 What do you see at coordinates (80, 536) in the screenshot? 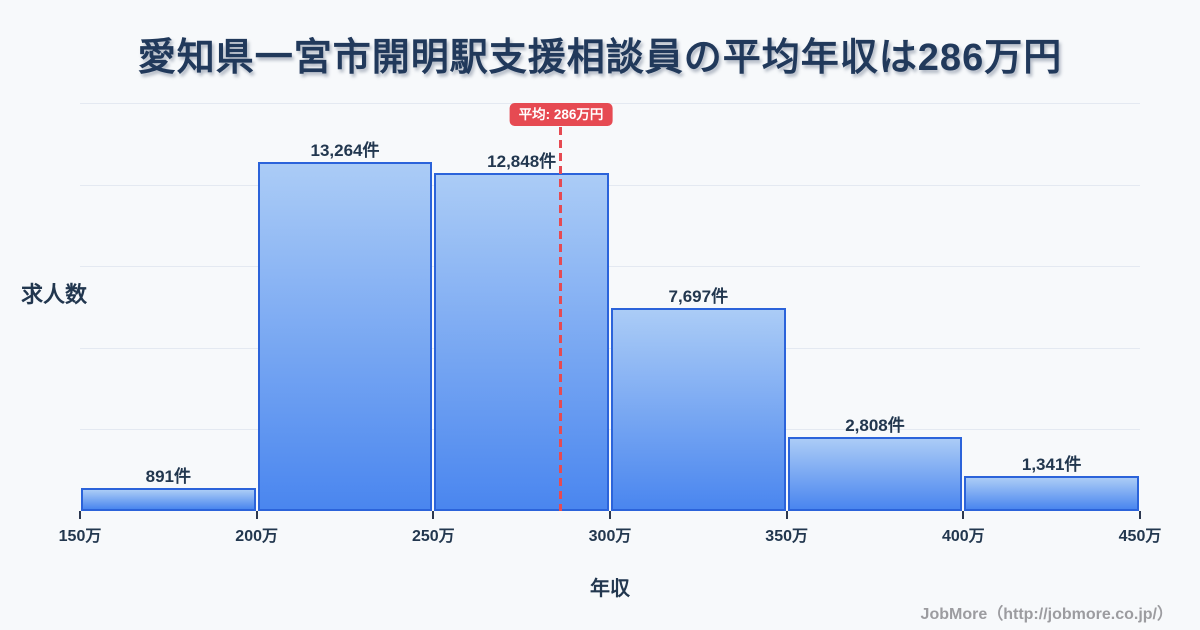
I see `x-tick-label: 150万` at bounding box center [80, 536].